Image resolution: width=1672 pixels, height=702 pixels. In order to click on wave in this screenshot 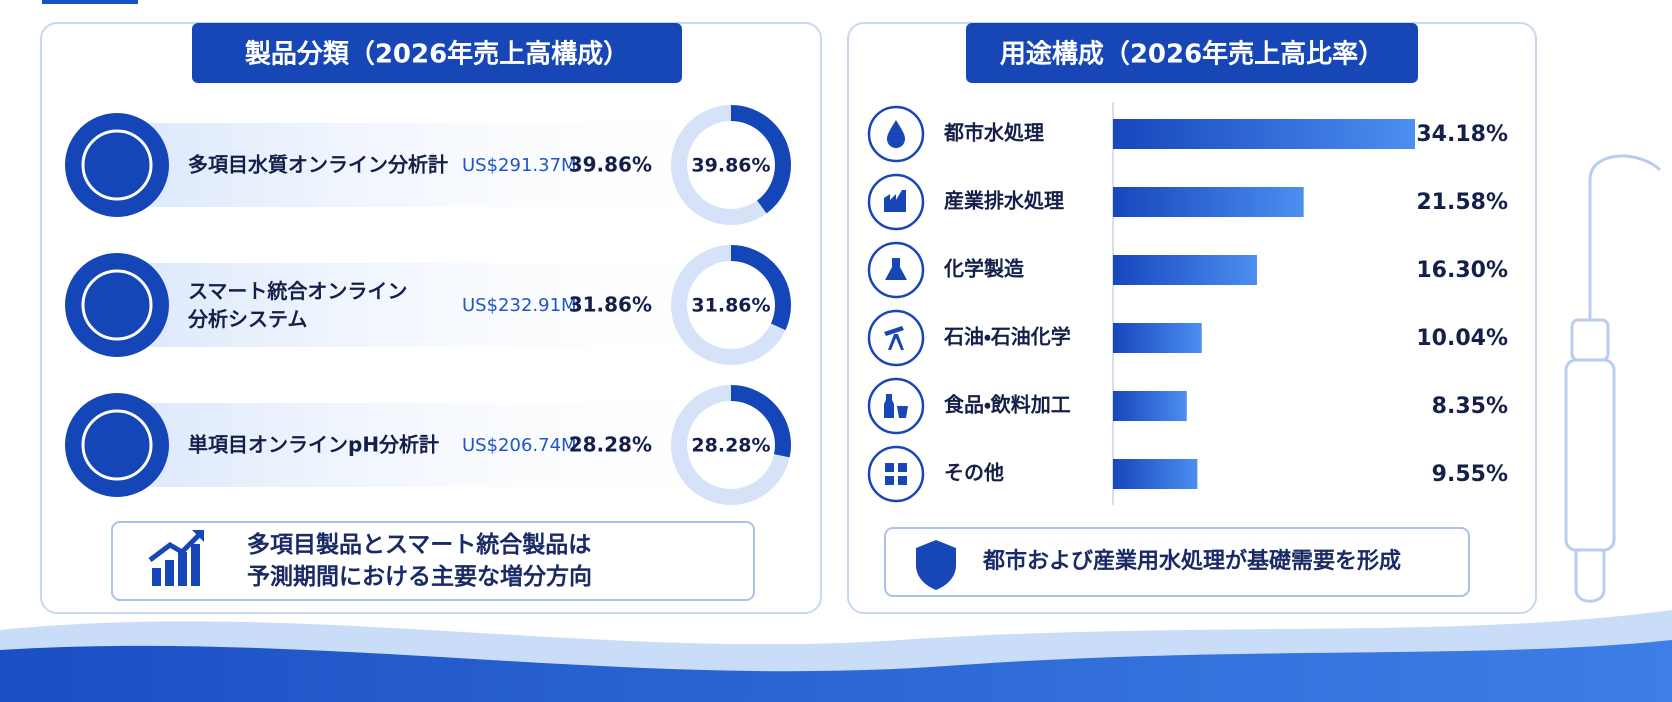, I will do `click(836, 671)`.